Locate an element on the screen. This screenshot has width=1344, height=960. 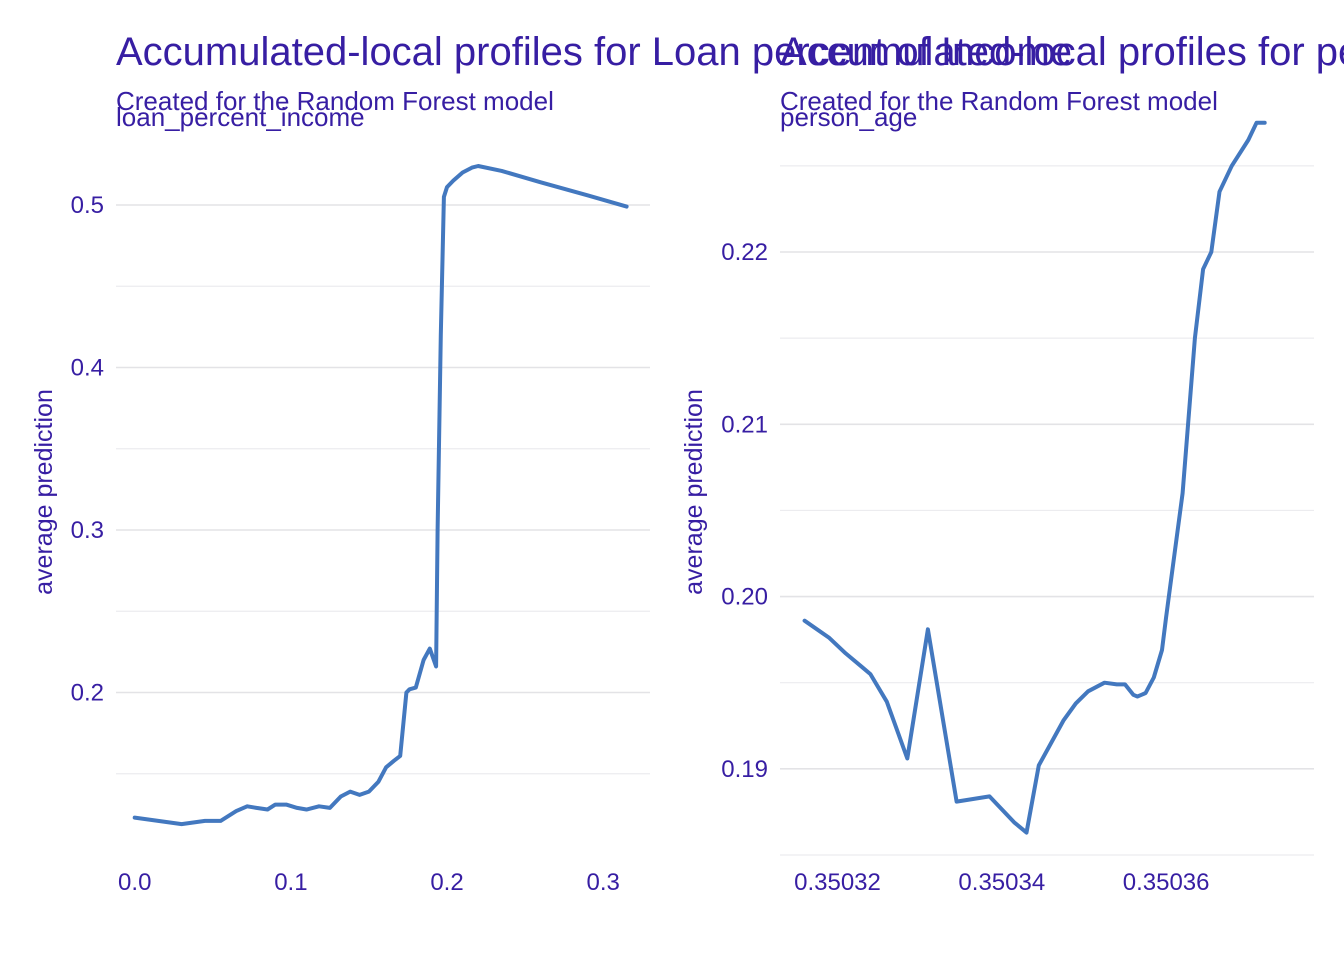
y-tick-label: 0.3 is located at coordinates (87, 530).